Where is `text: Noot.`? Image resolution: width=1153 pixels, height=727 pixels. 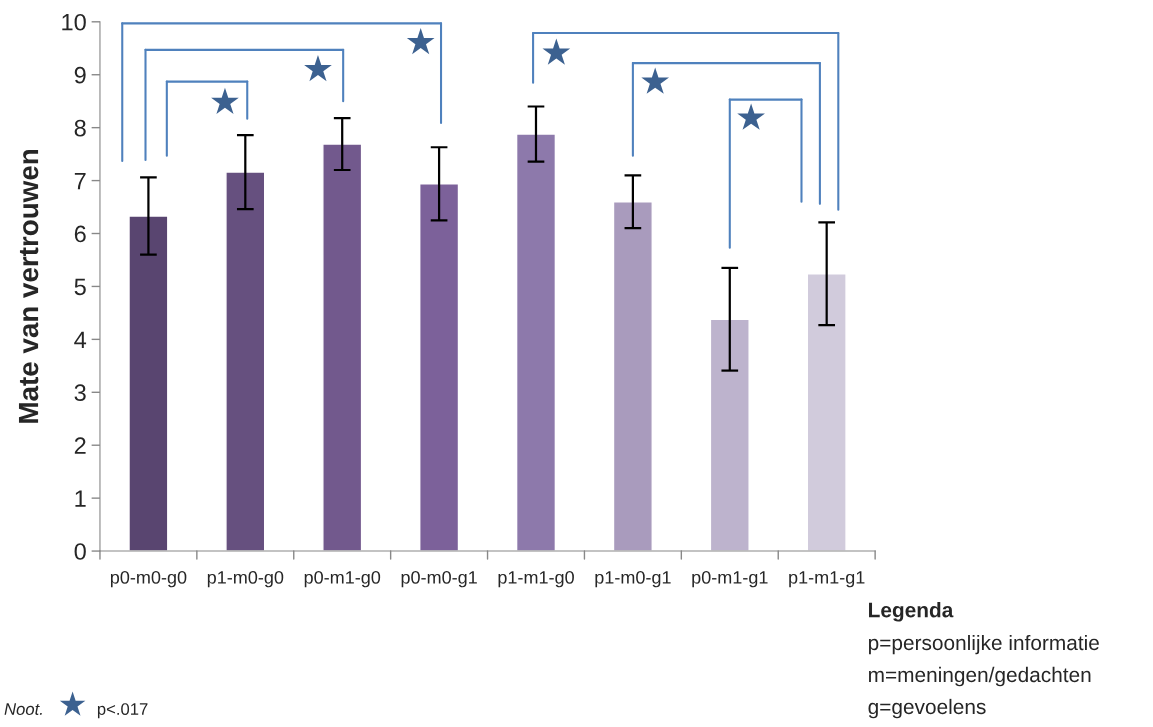 text: Noot. is located at coordinates (23, 709).